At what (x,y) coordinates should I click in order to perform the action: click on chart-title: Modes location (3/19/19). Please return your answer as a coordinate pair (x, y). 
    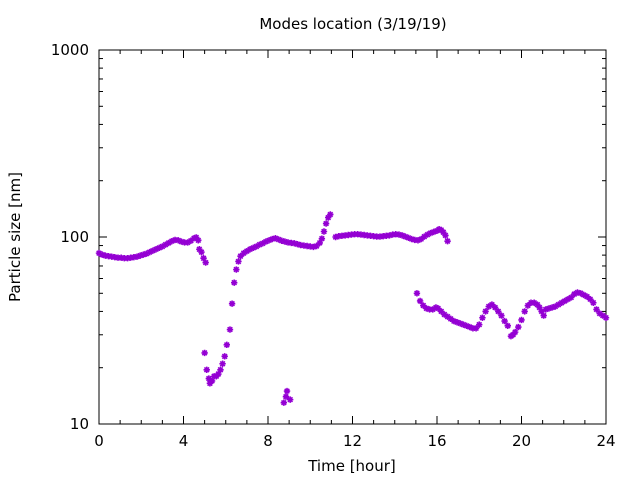
    Looking at the image, I should click on (352, 24).